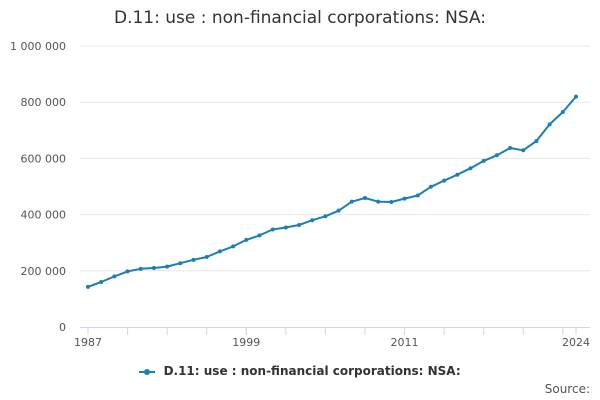 The image size is (600, 400). What do you see at coordinates (44, 215) in the screenshot?
I see `y-tick-label: 400 000` at bounding box center [44, 215].